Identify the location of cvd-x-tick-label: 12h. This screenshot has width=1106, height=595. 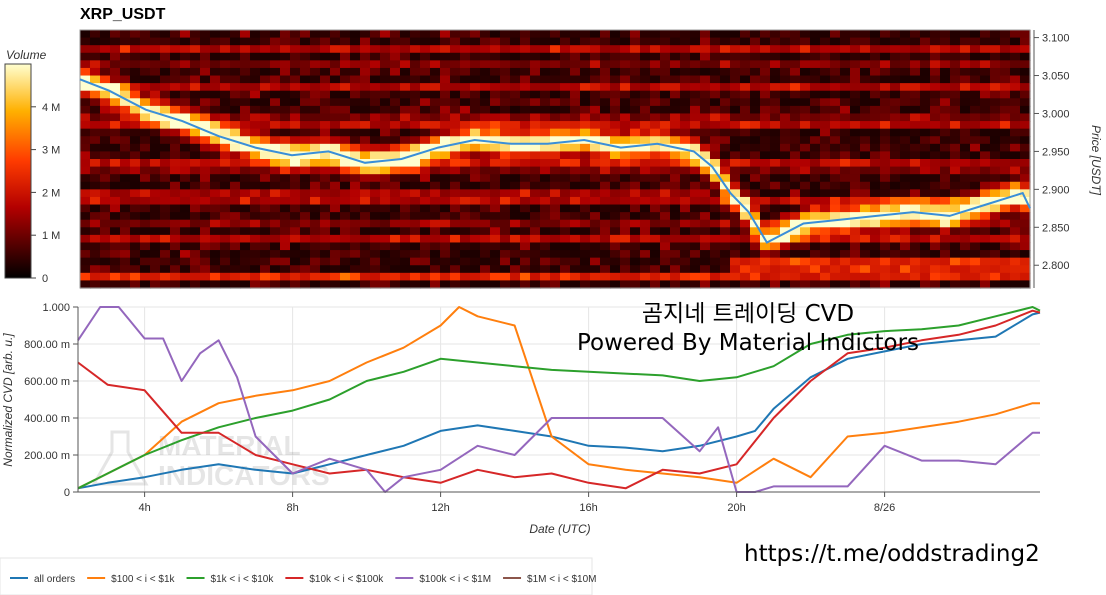
(440, 508).